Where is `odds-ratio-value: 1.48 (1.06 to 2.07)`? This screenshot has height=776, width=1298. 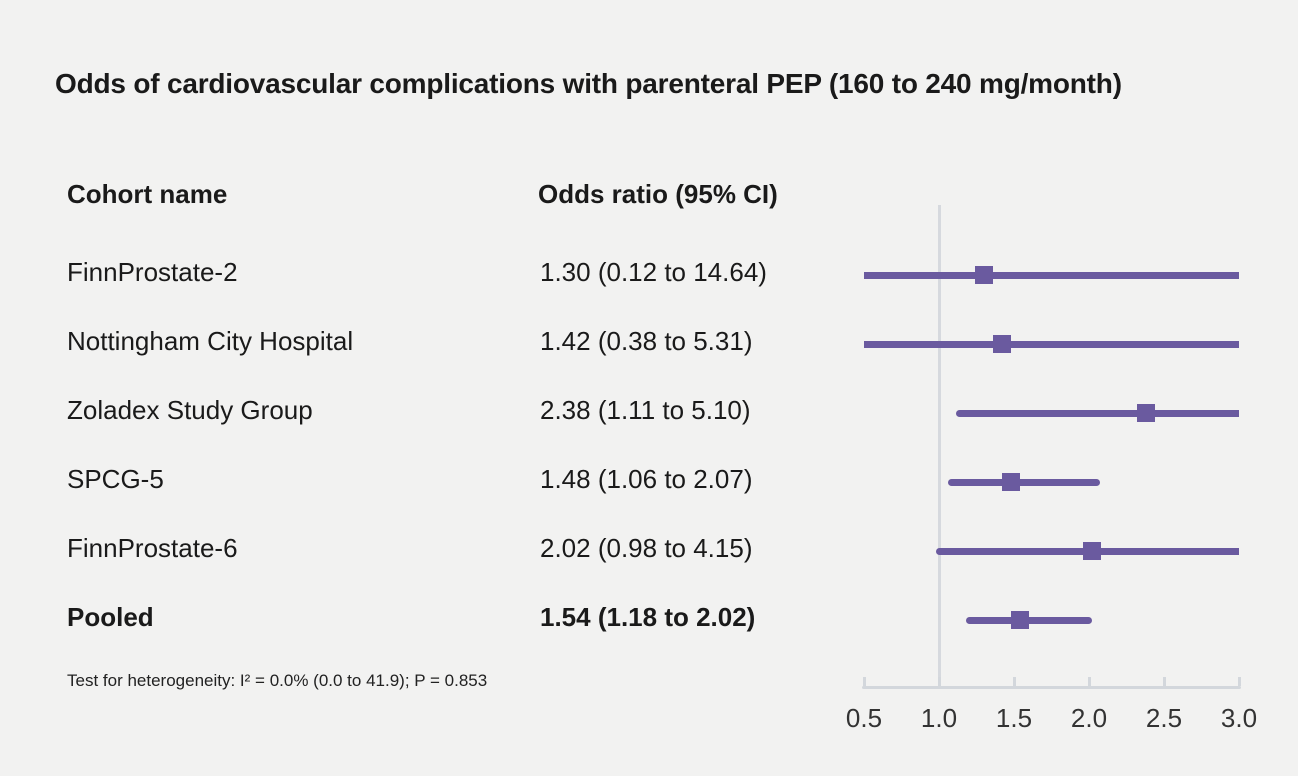
odds-ratio-value: 1.48 (1.06 to 2.07) is located at coordinates (646, 479).